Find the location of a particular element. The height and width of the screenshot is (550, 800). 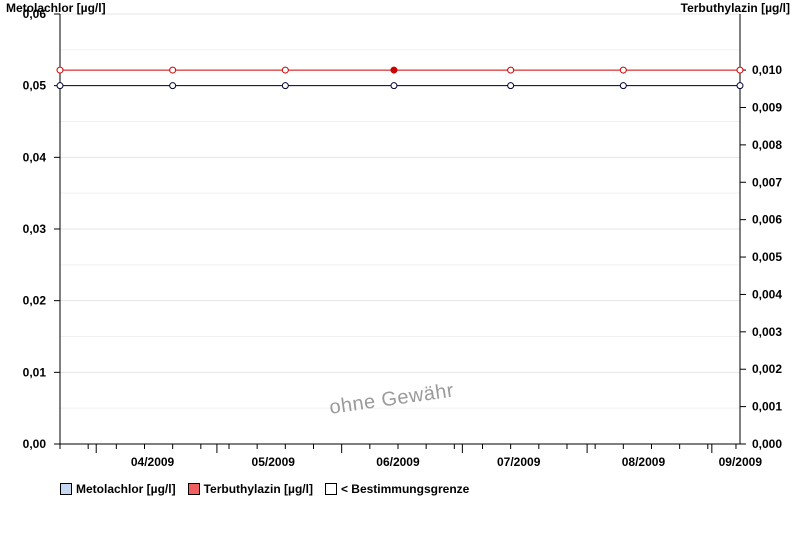

legend-label-bestimmungsgrenze: < Bestimmungsgrenze is located at coordinates (405, 489).